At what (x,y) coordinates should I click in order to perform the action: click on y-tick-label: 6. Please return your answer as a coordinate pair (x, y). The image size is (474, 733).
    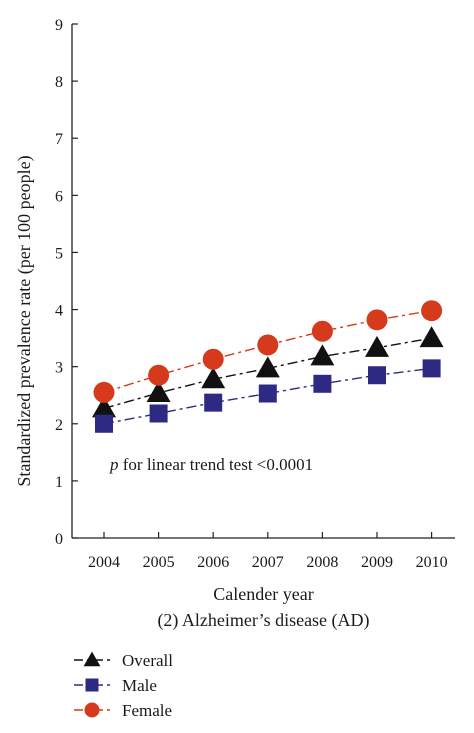
    Looking at the image, I should click on (59, 196).